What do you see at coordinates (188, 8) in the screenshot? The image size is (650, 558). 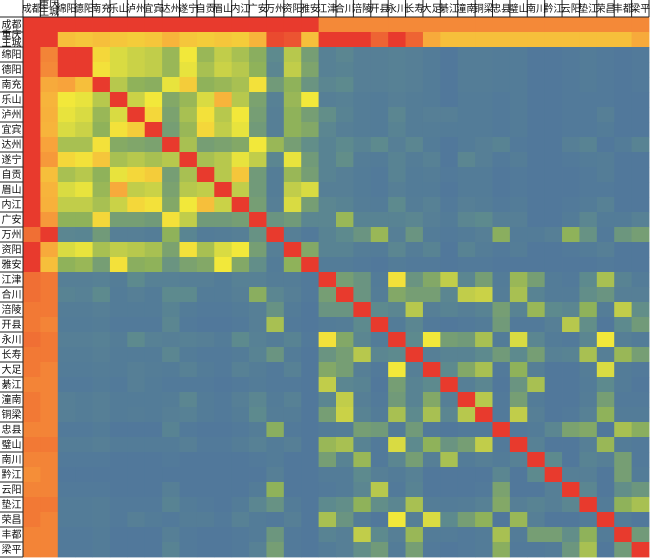 I see `x-tick-label-9: 遂宁` at bounding box center [188, 8].